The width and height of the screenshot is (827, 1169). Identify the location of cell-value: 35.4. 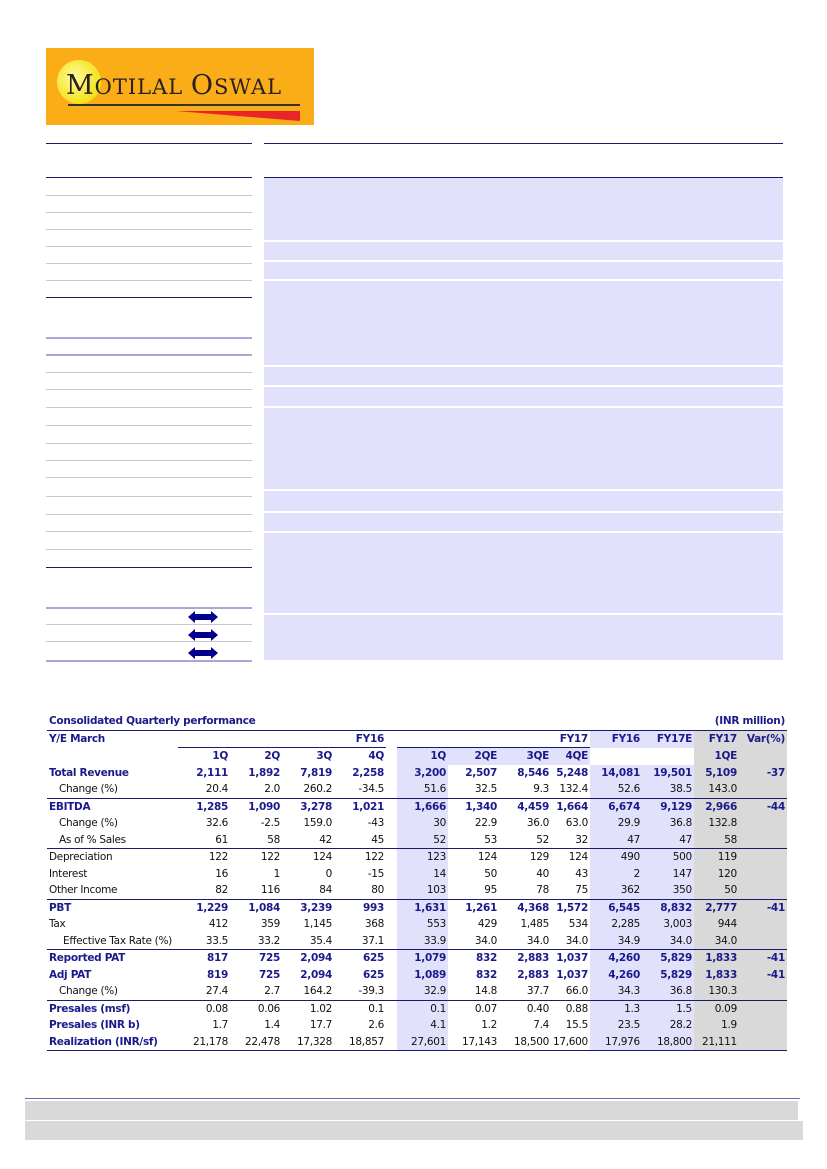
(308, 941).